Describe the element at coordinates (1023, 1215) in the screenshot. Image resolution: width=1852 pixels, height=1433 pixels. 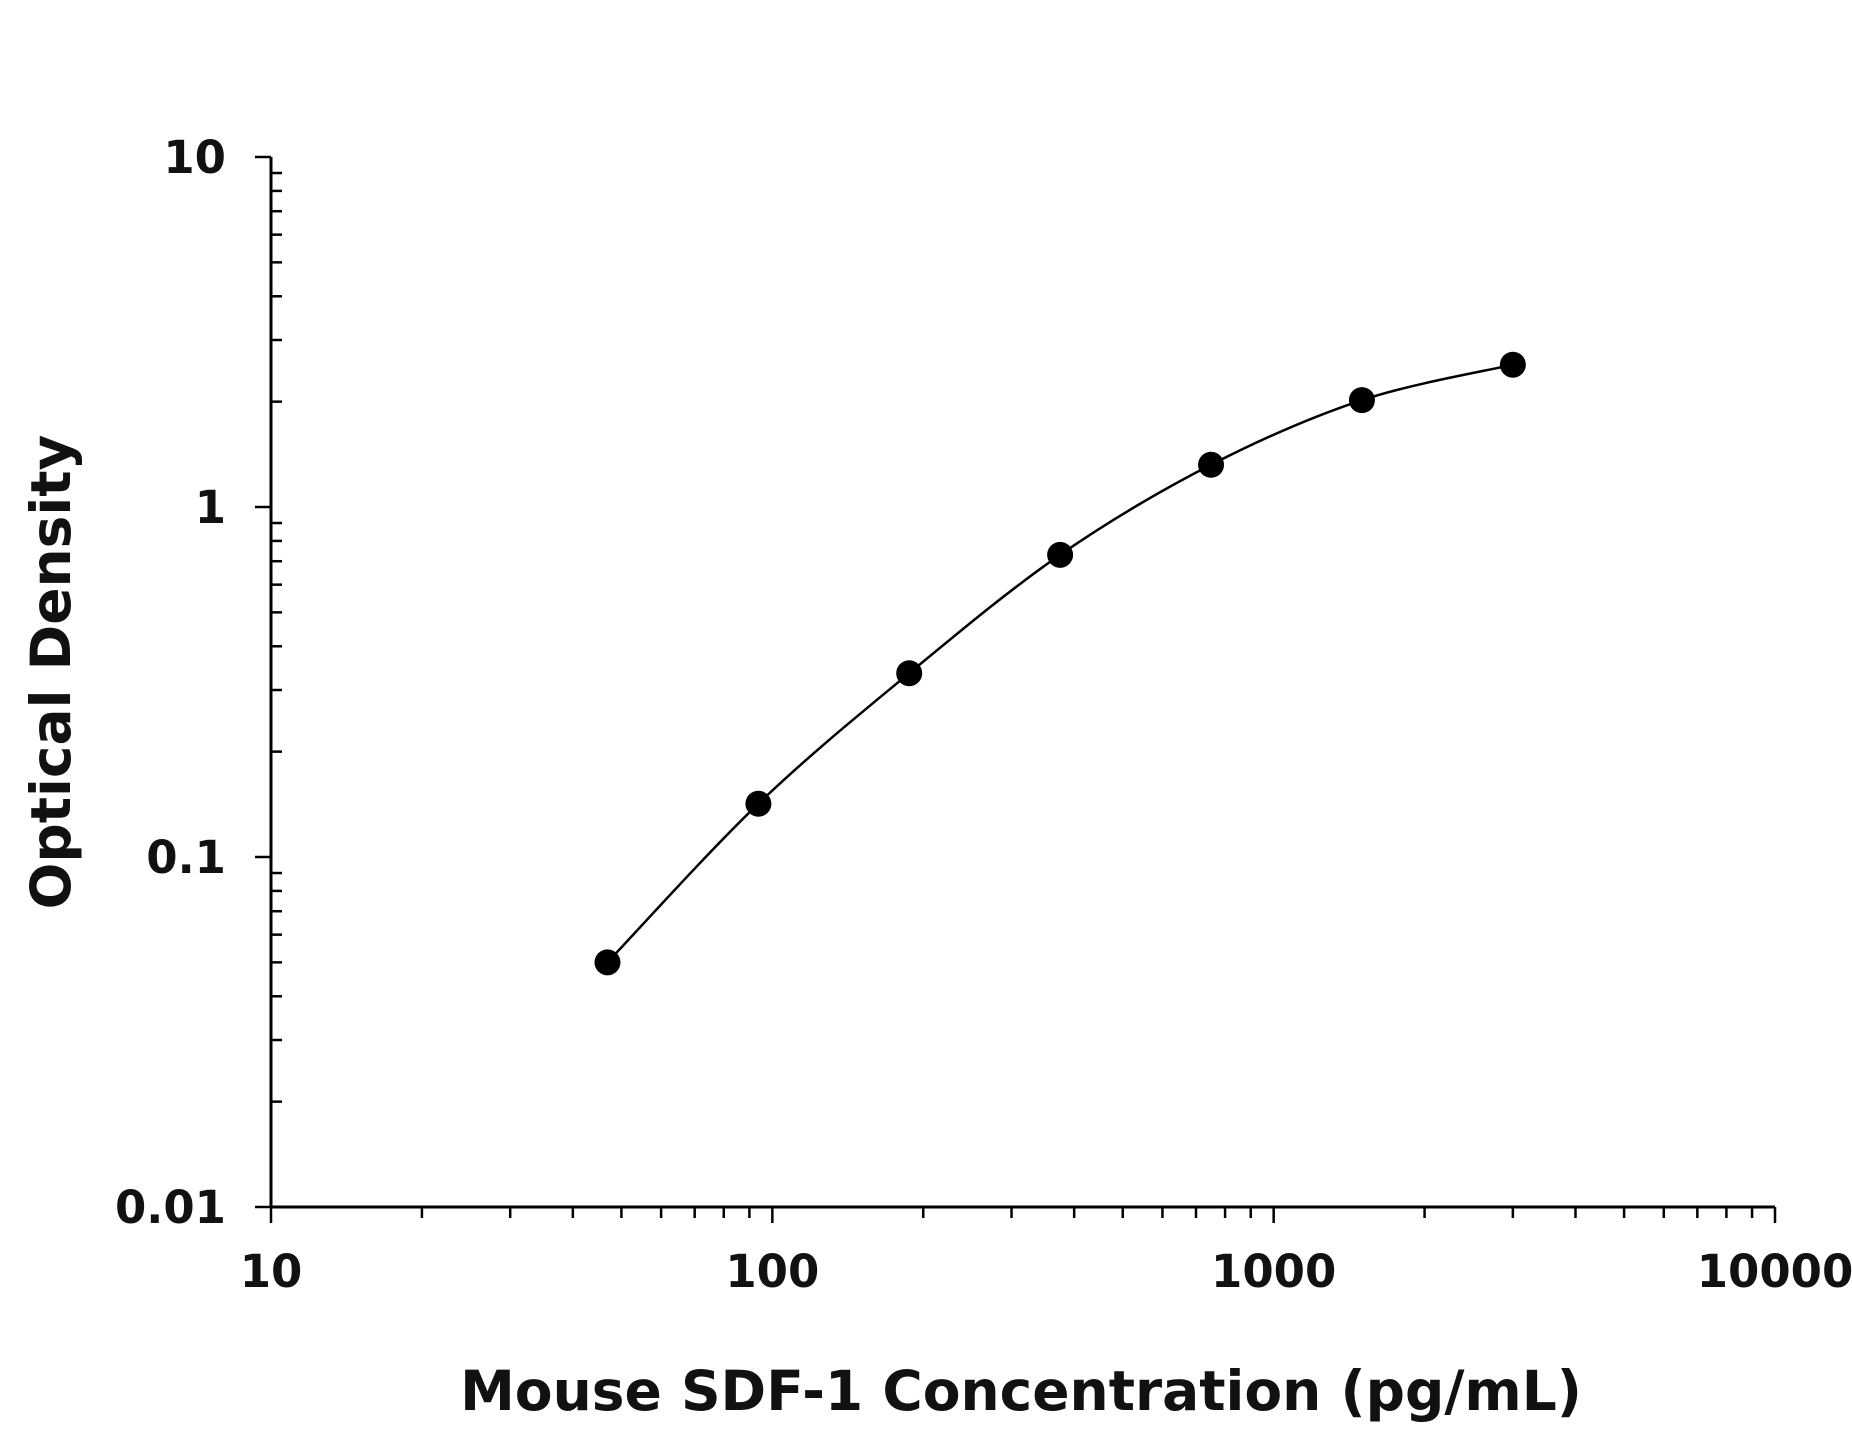
I see `x-axis-ticks` at that location.